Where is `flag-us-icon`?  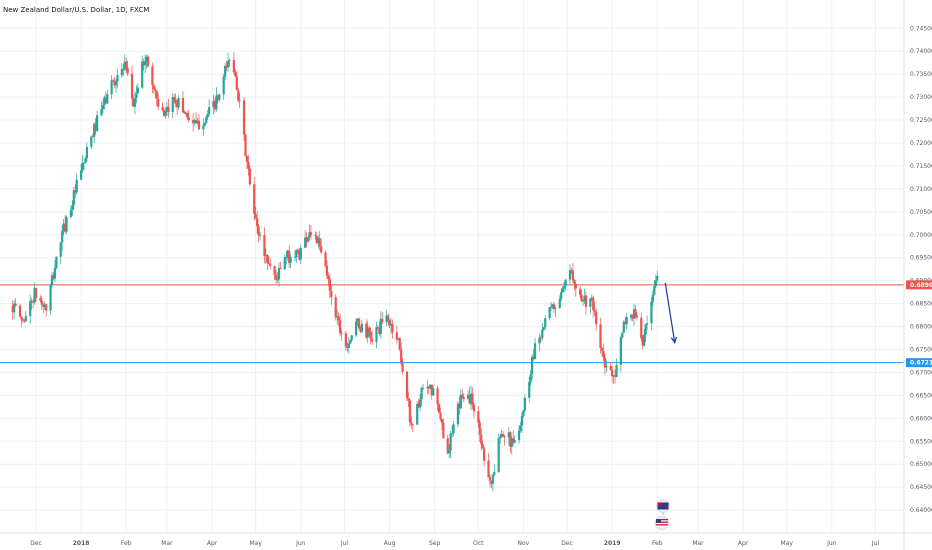 flag-us-icon is located at coordinates (662, 523).